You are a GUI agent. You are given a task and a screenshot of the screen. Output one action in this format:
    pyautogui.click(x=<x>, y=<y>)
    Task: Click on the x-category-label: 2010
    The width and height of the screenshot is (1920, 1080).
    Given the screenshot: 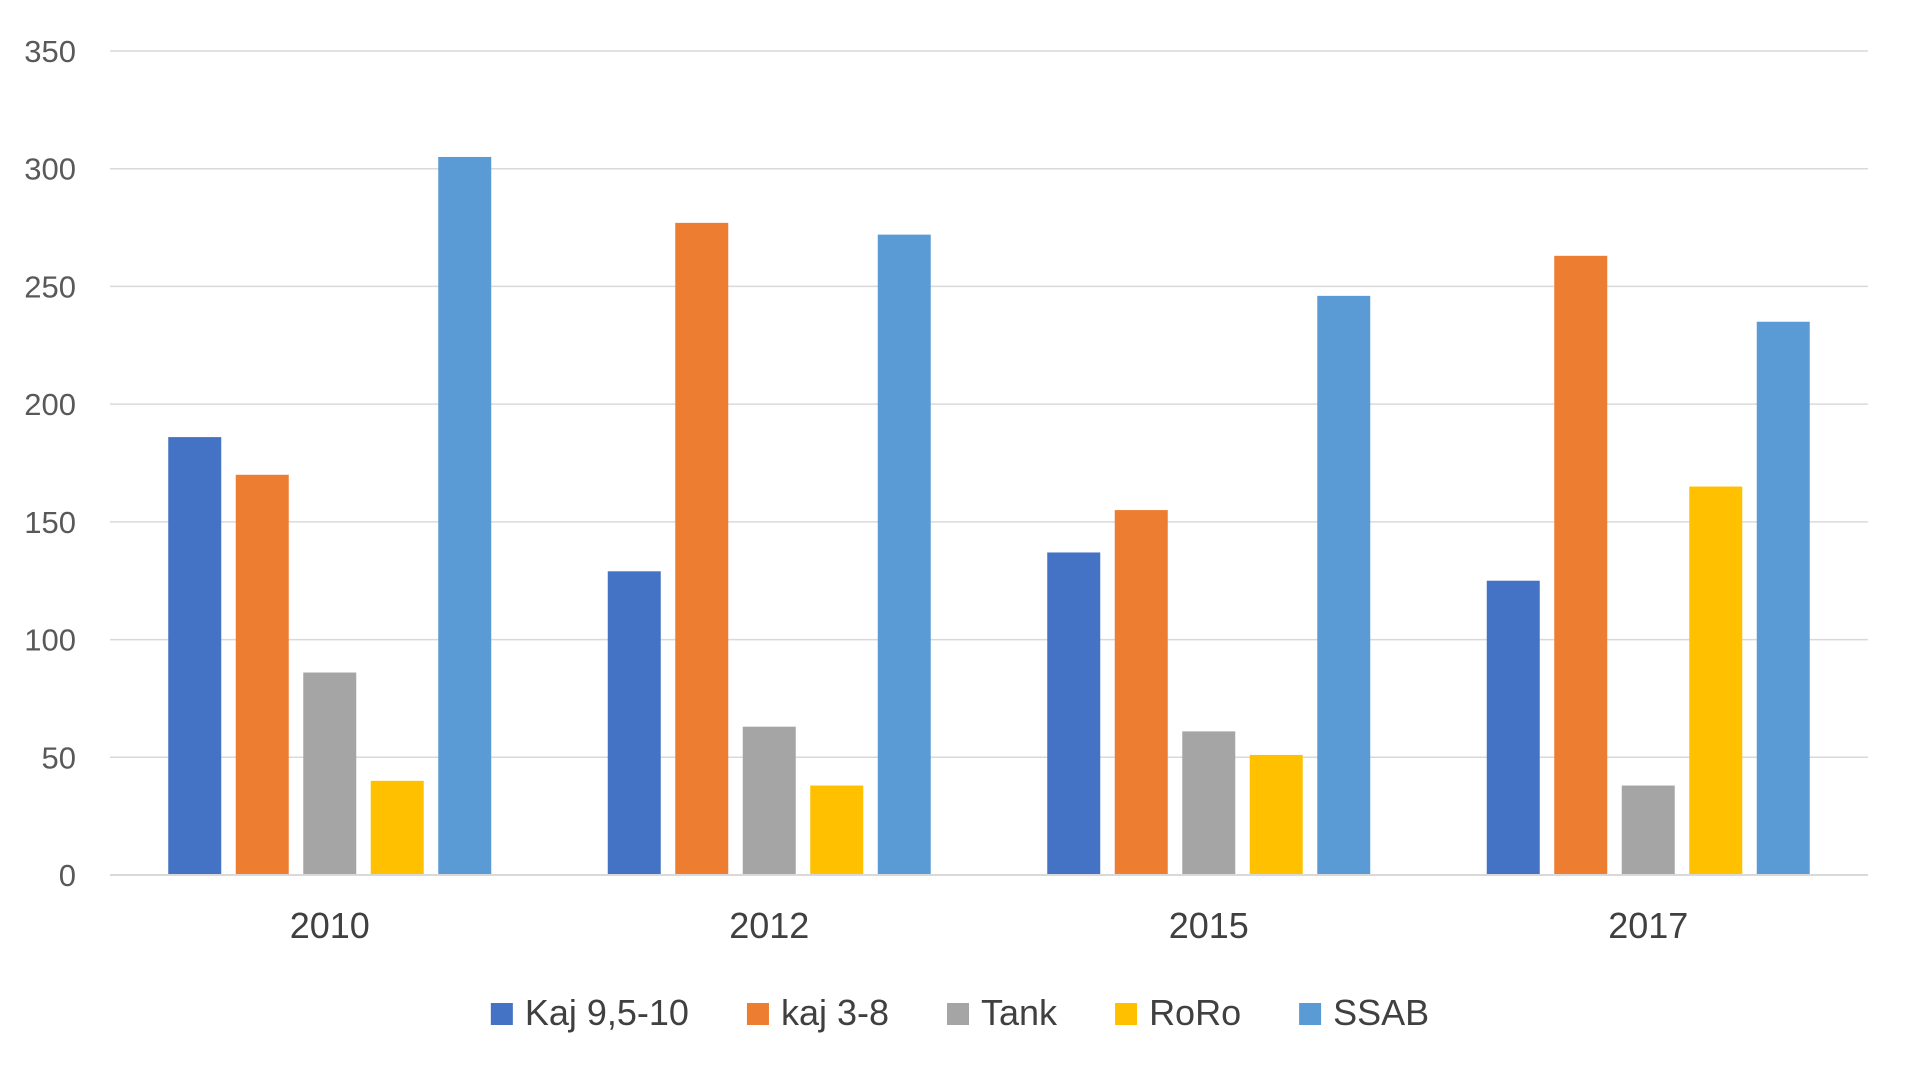 What is the action you would take?
    pyautogui.click(x=330, y=925)
    